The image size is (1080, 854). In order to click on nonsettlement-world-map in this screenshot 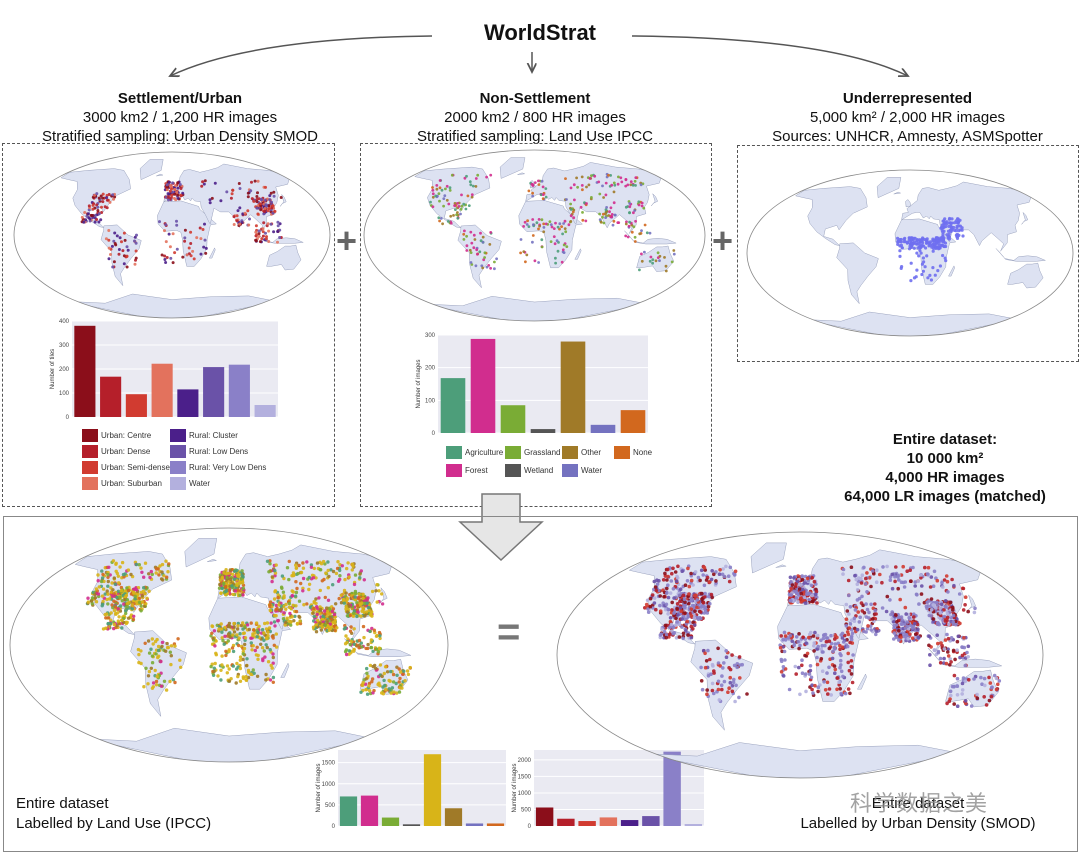, I will do `click(534, 235)`.